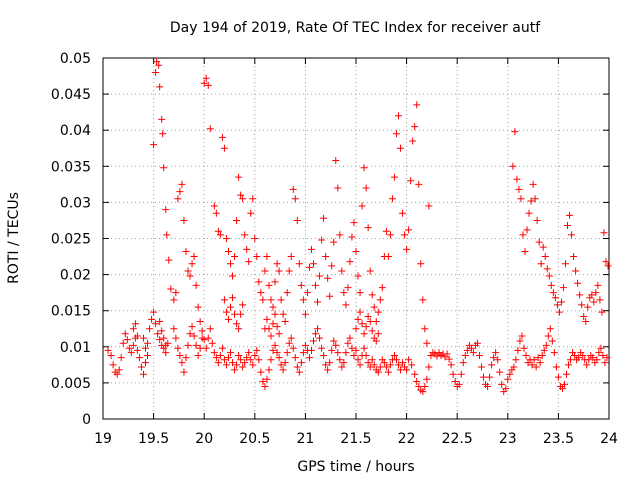  I want to click on y-tick-label: 0.02, so click(75, 276).